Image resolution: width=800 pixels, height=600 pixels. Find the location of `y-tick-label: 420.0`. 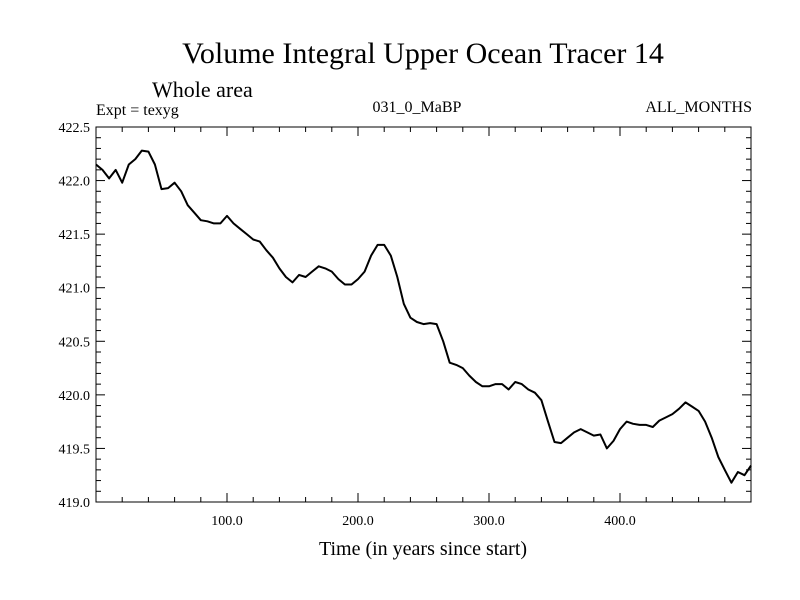

y-tick-label: 420.0 is located at coordinates (75, 396).